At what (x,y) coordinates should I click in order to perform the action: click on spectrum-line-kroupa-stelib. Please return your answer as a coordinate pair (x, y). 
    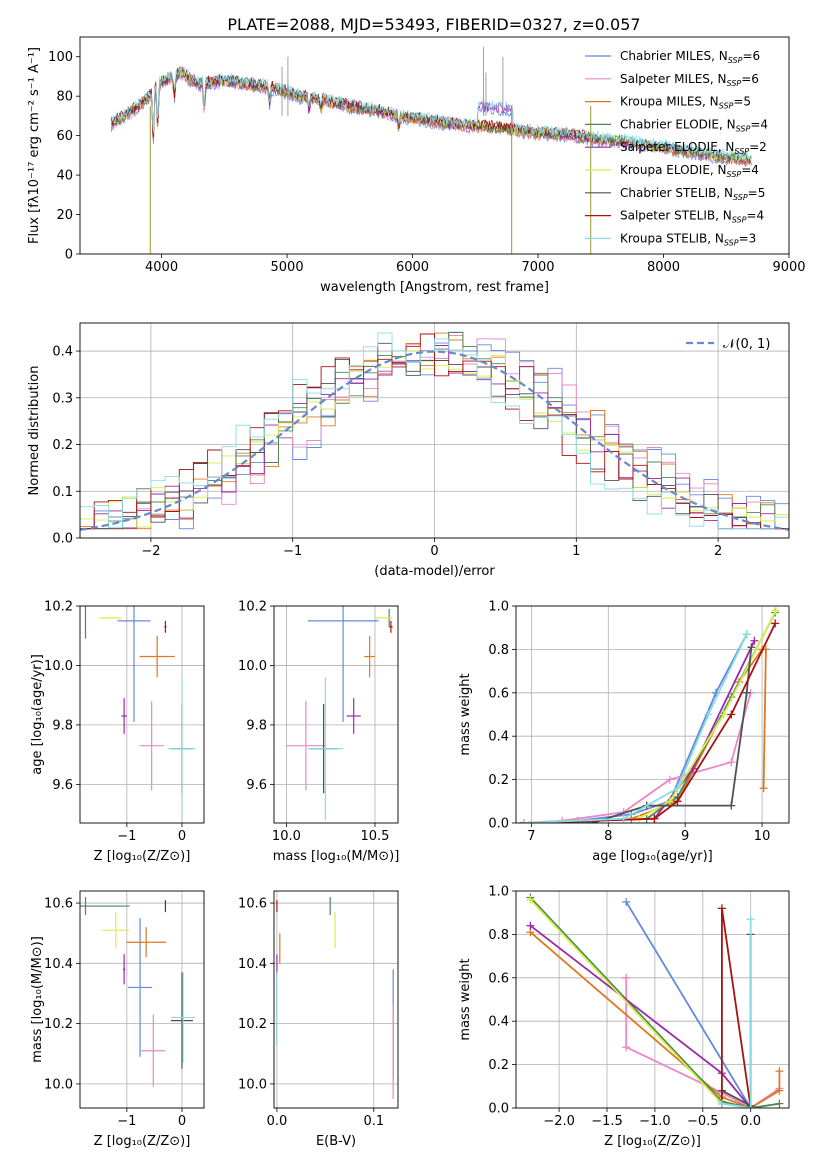
    Looking at the image, I should click on (431, 113).